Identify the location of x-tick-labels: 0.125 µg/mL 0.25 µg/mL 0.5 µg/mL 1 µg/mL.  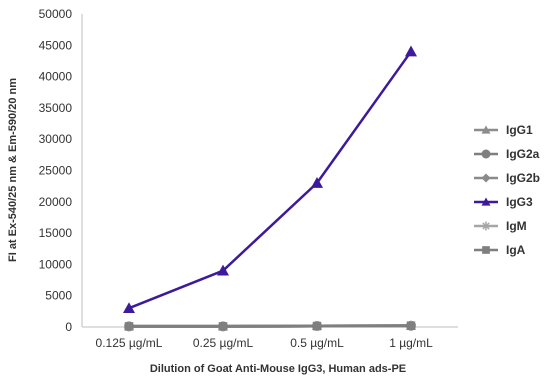
(265, 343).